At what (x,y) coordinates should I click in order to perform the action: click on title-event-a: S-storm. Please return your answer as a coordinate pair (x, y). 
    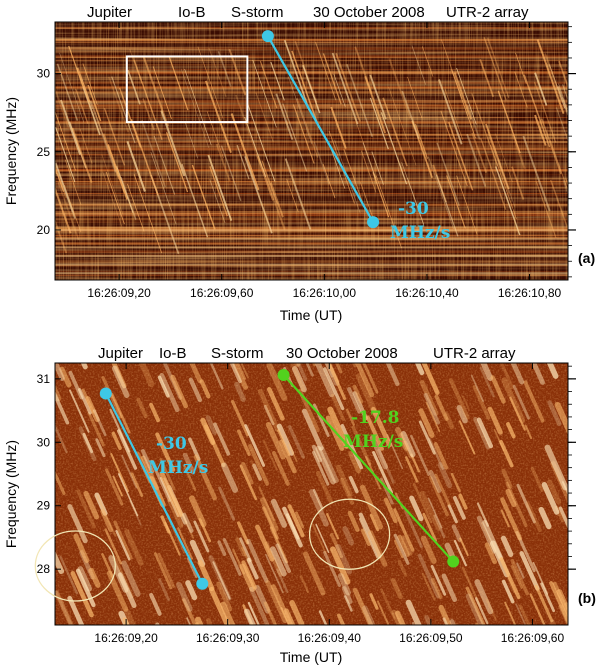
    Looking at the image, I should click on (257, 12).